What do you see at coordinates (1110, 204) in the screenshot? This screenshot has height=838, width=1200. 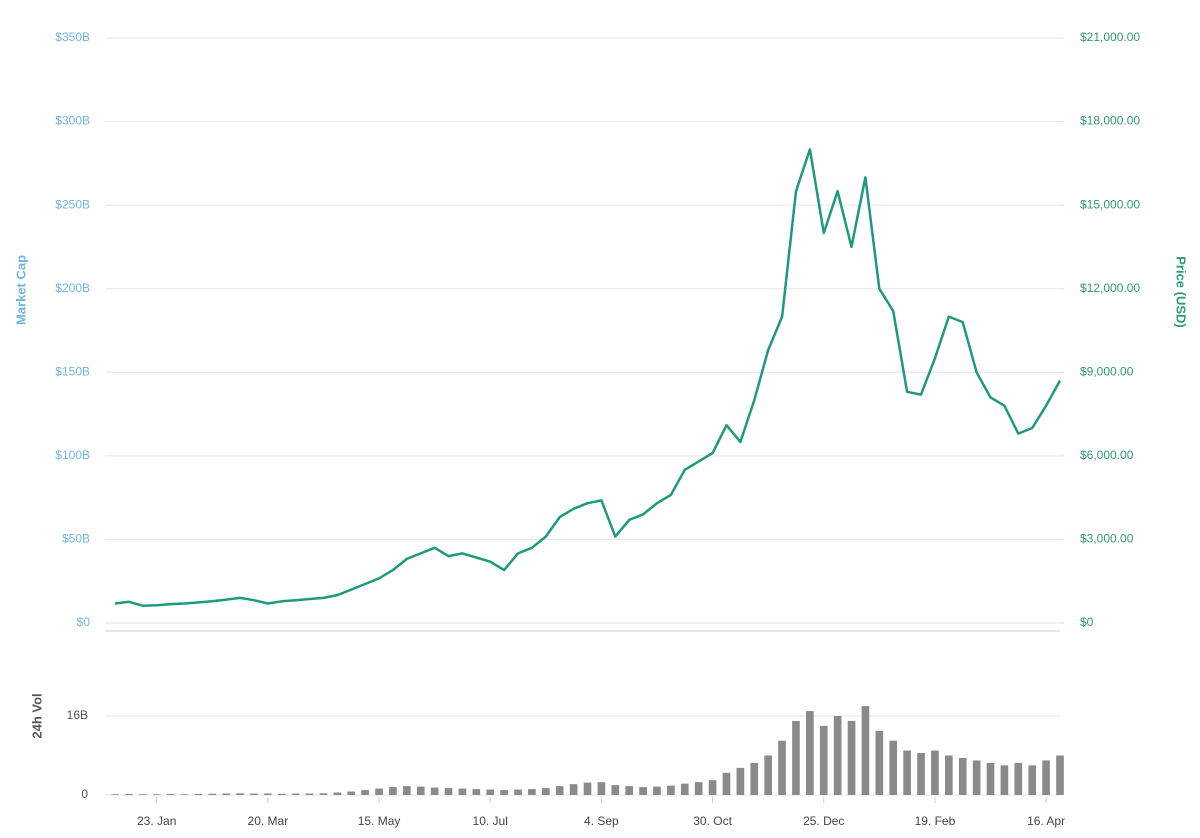 I see `y2-tick-label: $15,000.00` at bounding box center [1110, 204].